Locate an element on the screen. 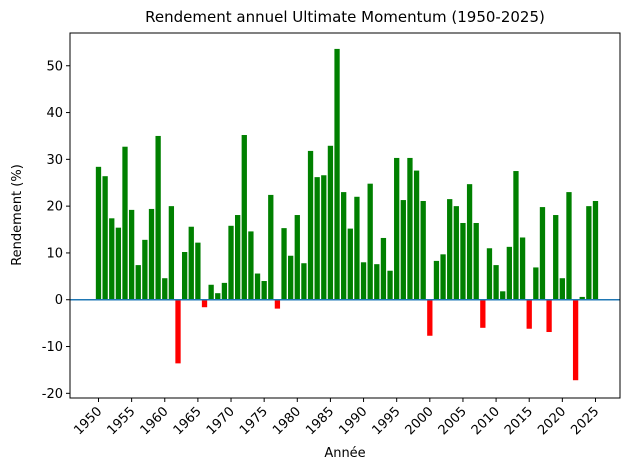 The width and height of the screenshot is (630, 470). y-tick-label: 0 is located at coordinates (59, 300).